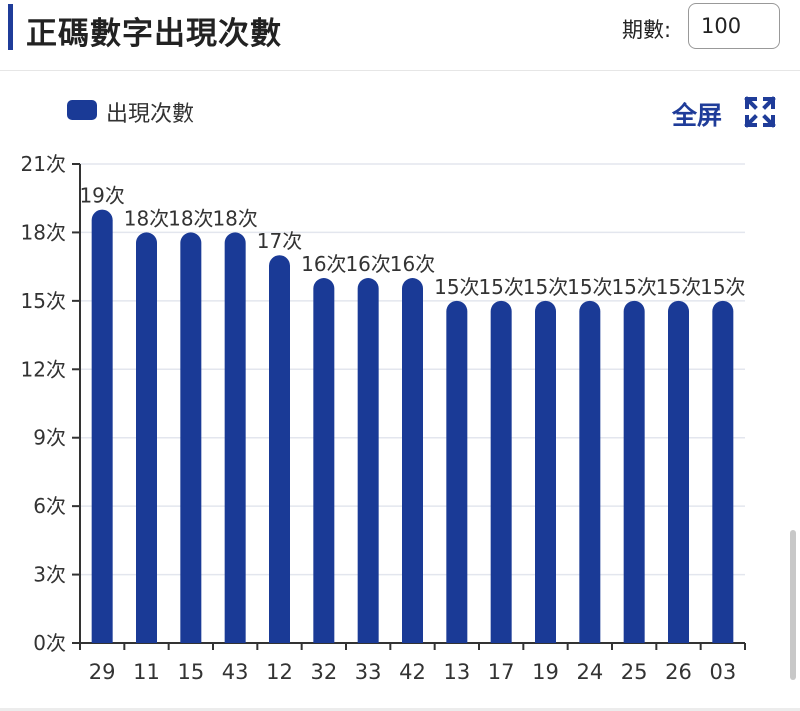 Image resolution: width=800 pixels, height=711 pixels. What do you see at coordinates (589, 672) in the screenshot?
I see `x-tick-label: 24` at bounding box center [589, 672].